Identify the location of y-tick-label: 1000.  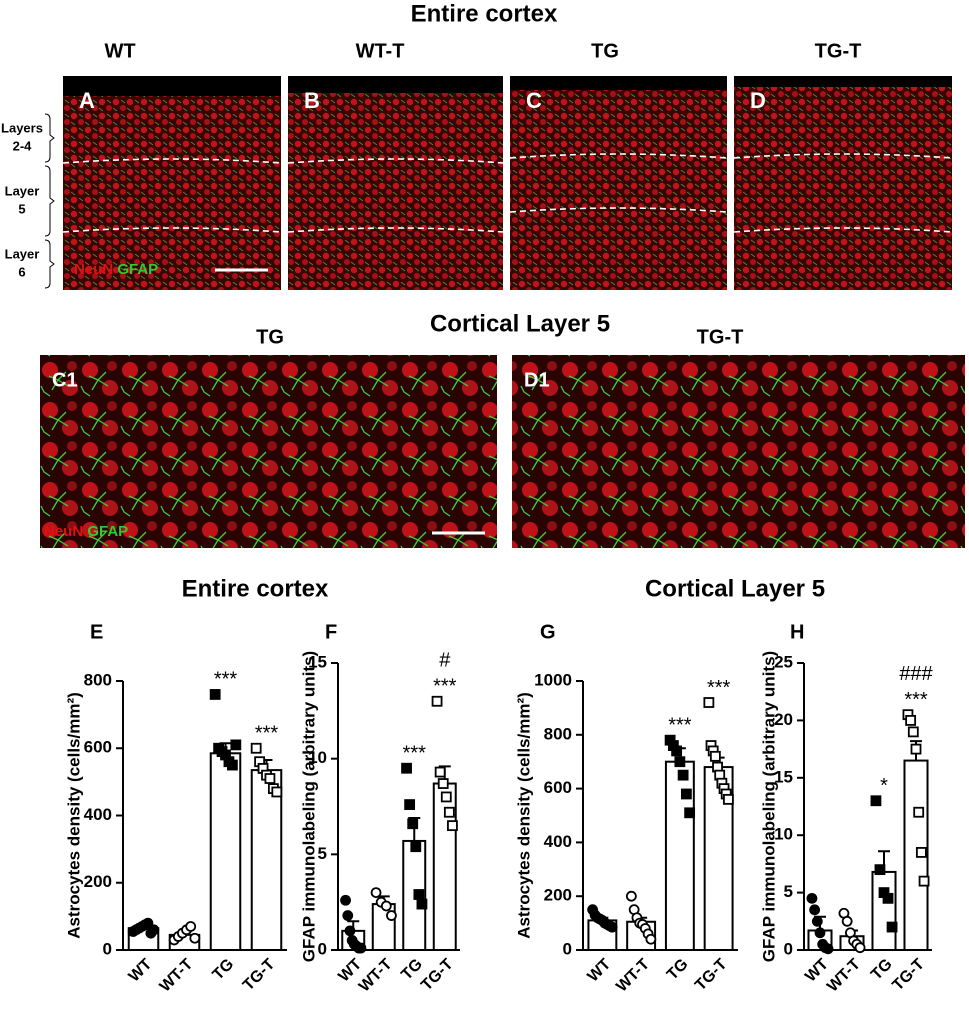
(553, 679).